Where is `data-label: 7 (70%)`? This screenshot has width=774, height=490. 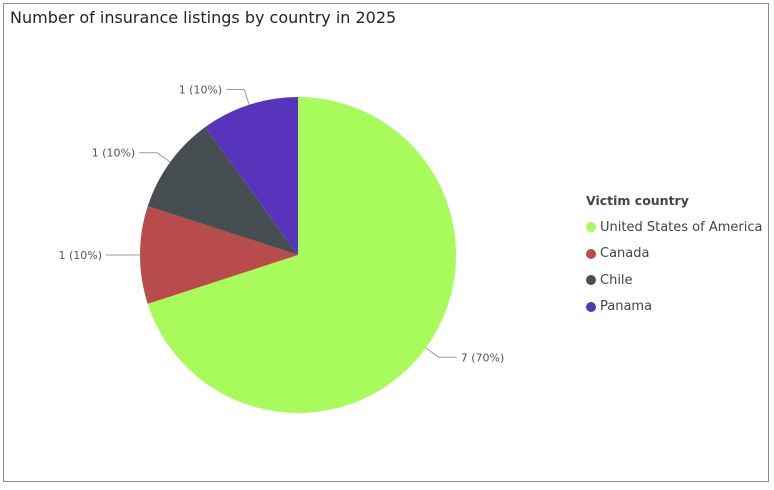
data-label: 7 (70%) is located at coordinates (483, 357).